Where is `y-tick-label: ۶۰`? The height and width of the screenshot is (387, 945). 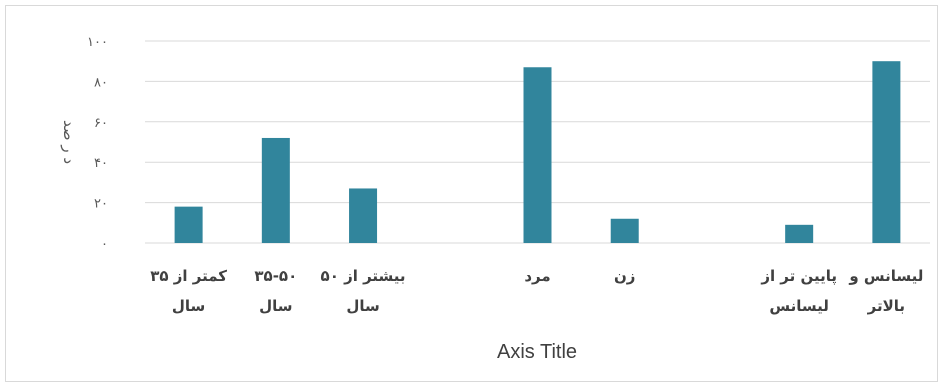 y-tick-label: ۶۰ is located at coordinates (101, 123).